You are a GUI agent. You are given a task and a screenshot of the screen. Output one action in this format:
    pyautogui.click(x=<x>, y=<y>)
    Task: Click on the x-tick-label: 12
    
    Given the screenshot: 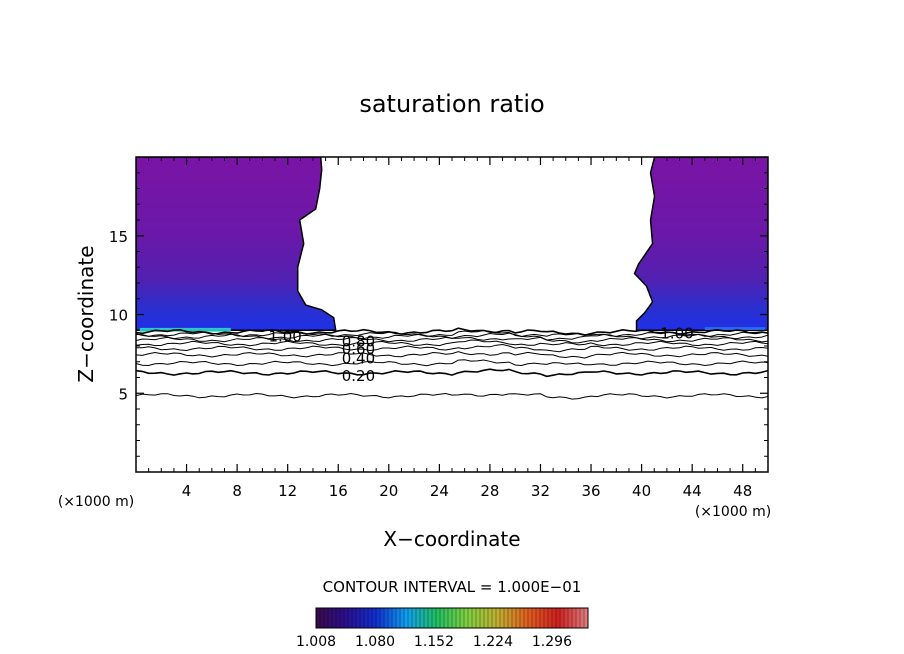 What is the action you would take?
    pyautogui.click(x=287, y=491)
    